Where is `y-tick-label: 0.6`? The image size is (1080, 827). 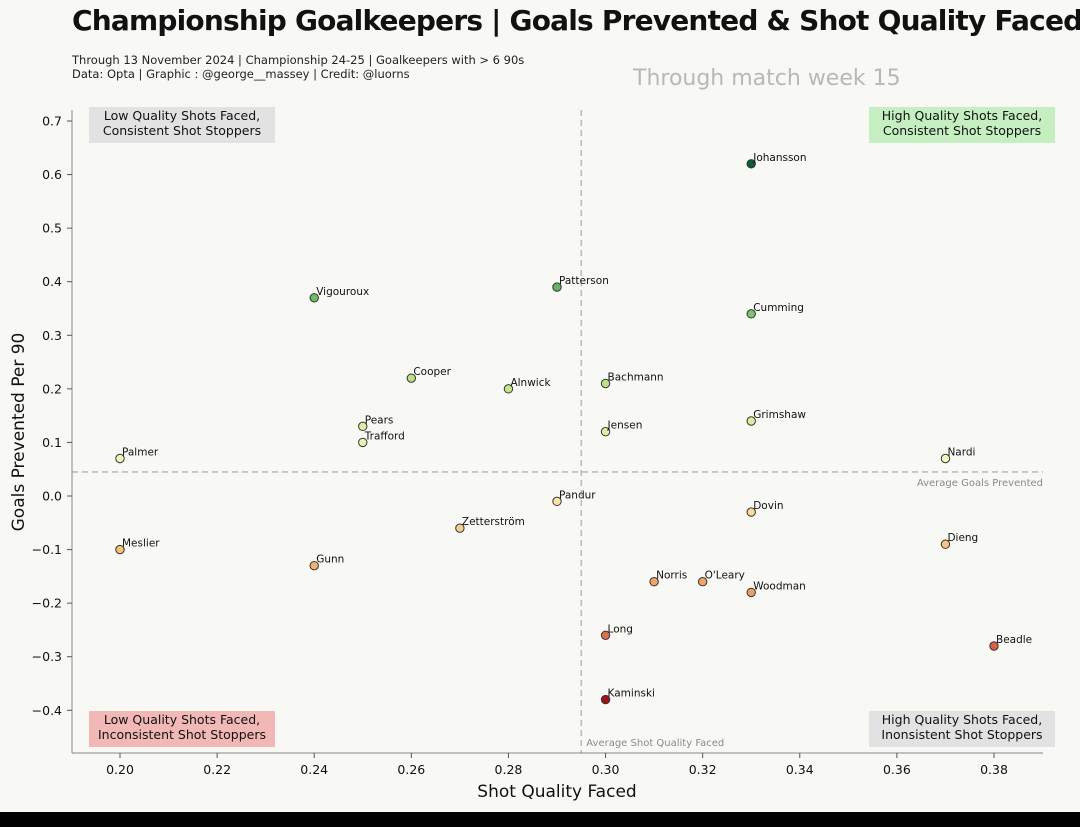 y-tick-label: 0.6 is located at coordinates (52, 174).